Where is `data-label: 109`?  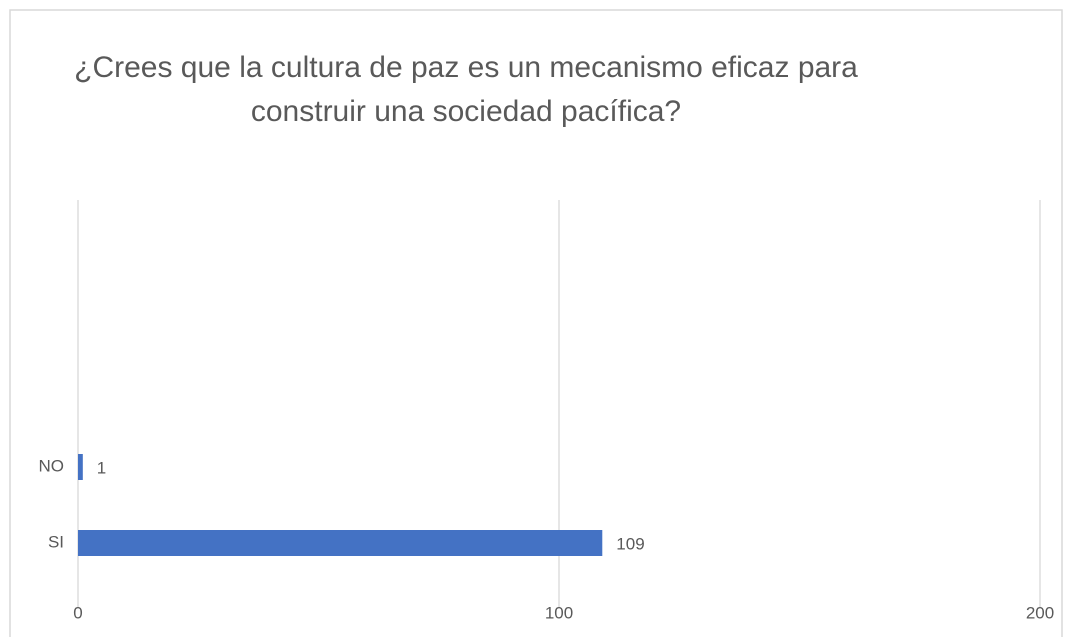
data-label: 109 is located at coordinates (630, 543).